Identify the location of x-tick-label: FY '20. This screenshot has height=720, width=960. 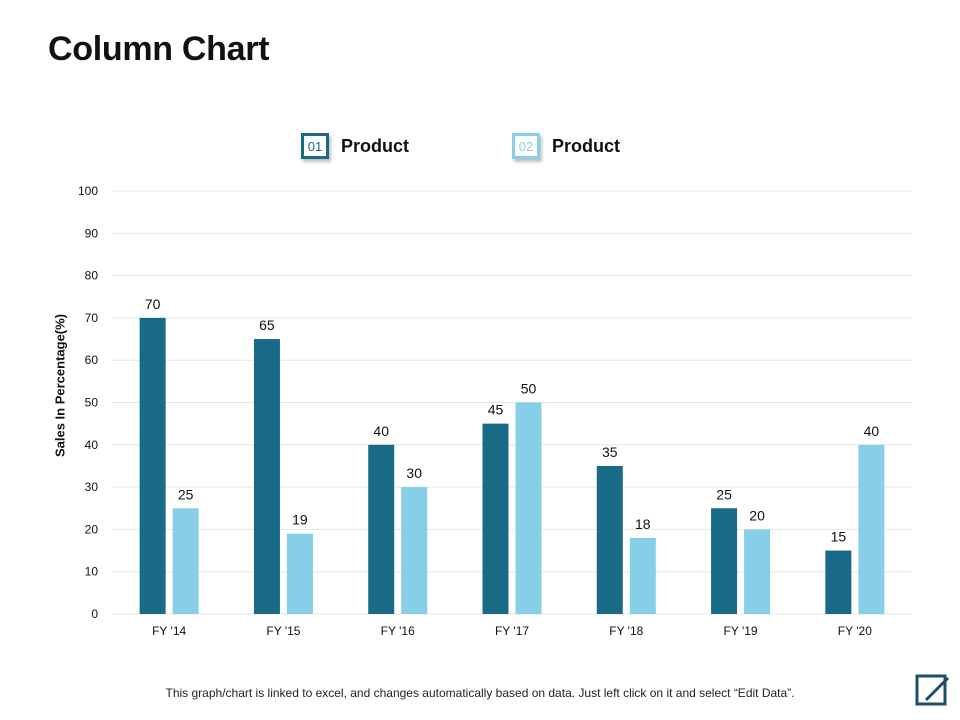
(855, 631).